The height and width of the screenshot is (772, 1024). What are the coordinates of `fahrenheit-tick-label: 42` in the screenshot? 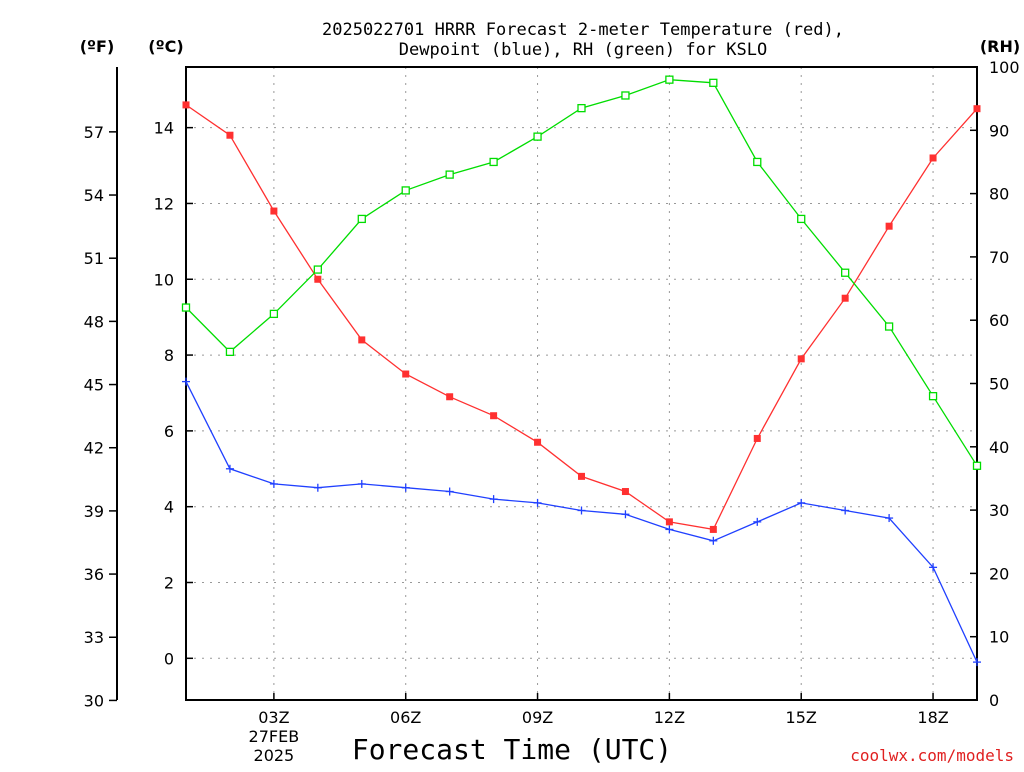 It's located at (94, 448).